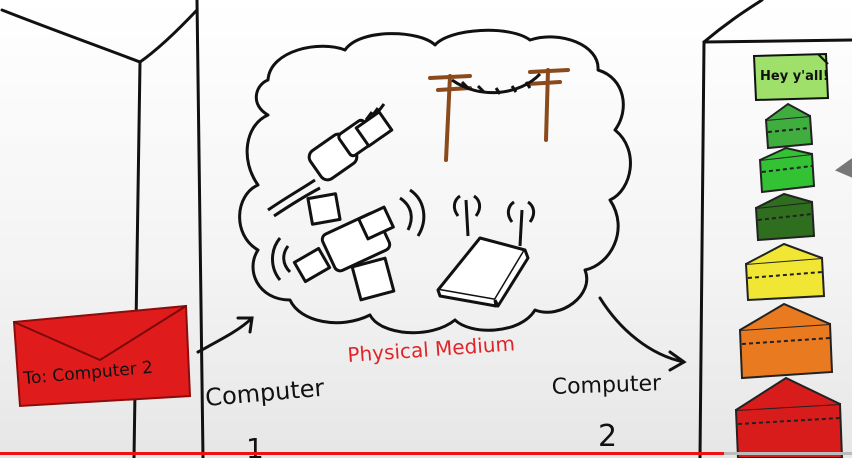 Image resolution: width=852 pixels, height=458 pixels. What do you see at coordinates (794, 76) in the screenshot?
I see `note-text: Hey y'all!` at bounding box center [794, 76].